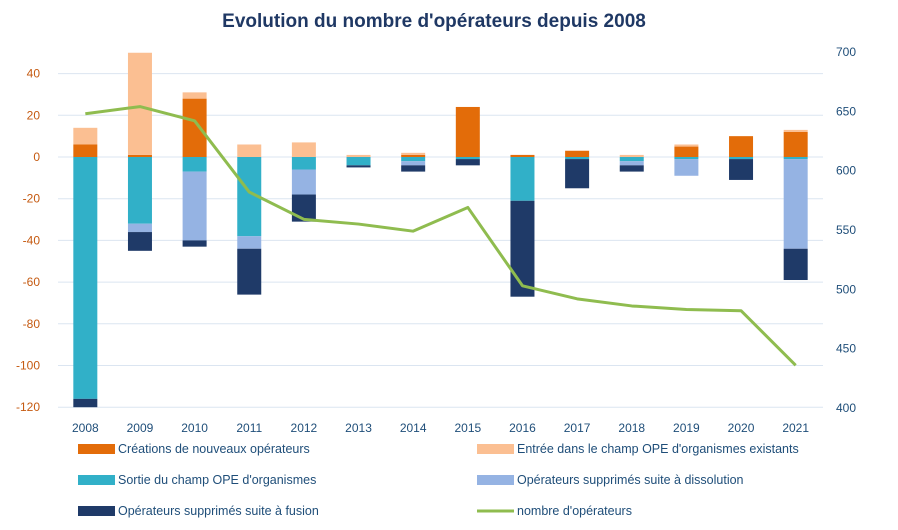 The image size is (898, 530). What do you see at coordinates (218, 511) in the screenshot?
I see `legend-label: Opérateurs supprimés suite à fusion` at bounding box center [218, 511].